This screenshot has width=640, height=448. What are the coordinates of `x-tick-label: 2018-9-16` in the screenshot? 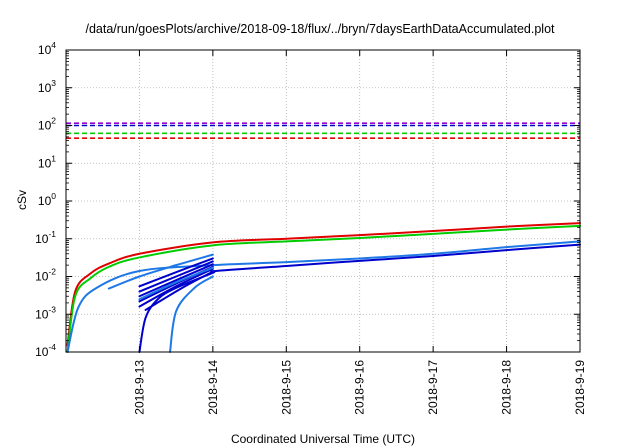 It's located at (360, 387).